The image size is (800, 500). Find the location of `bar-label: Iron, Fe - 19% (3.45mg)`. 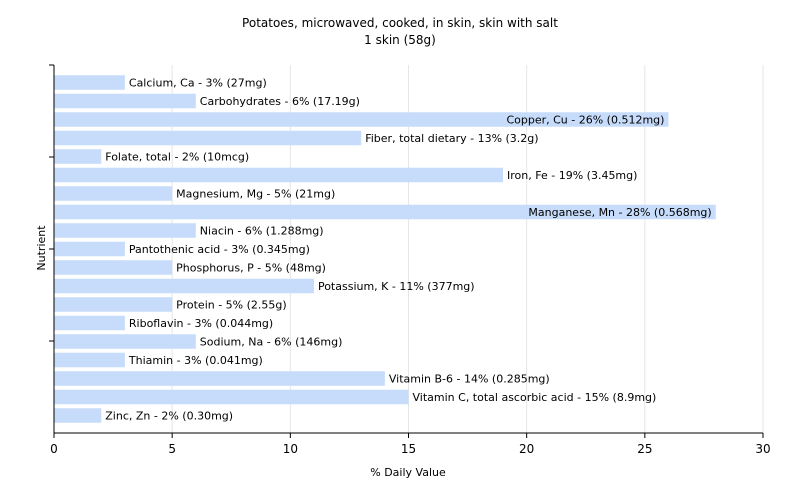

bar-label: Iron, Fe - 19% (3.45mg) is located at coordinates (572, 175).